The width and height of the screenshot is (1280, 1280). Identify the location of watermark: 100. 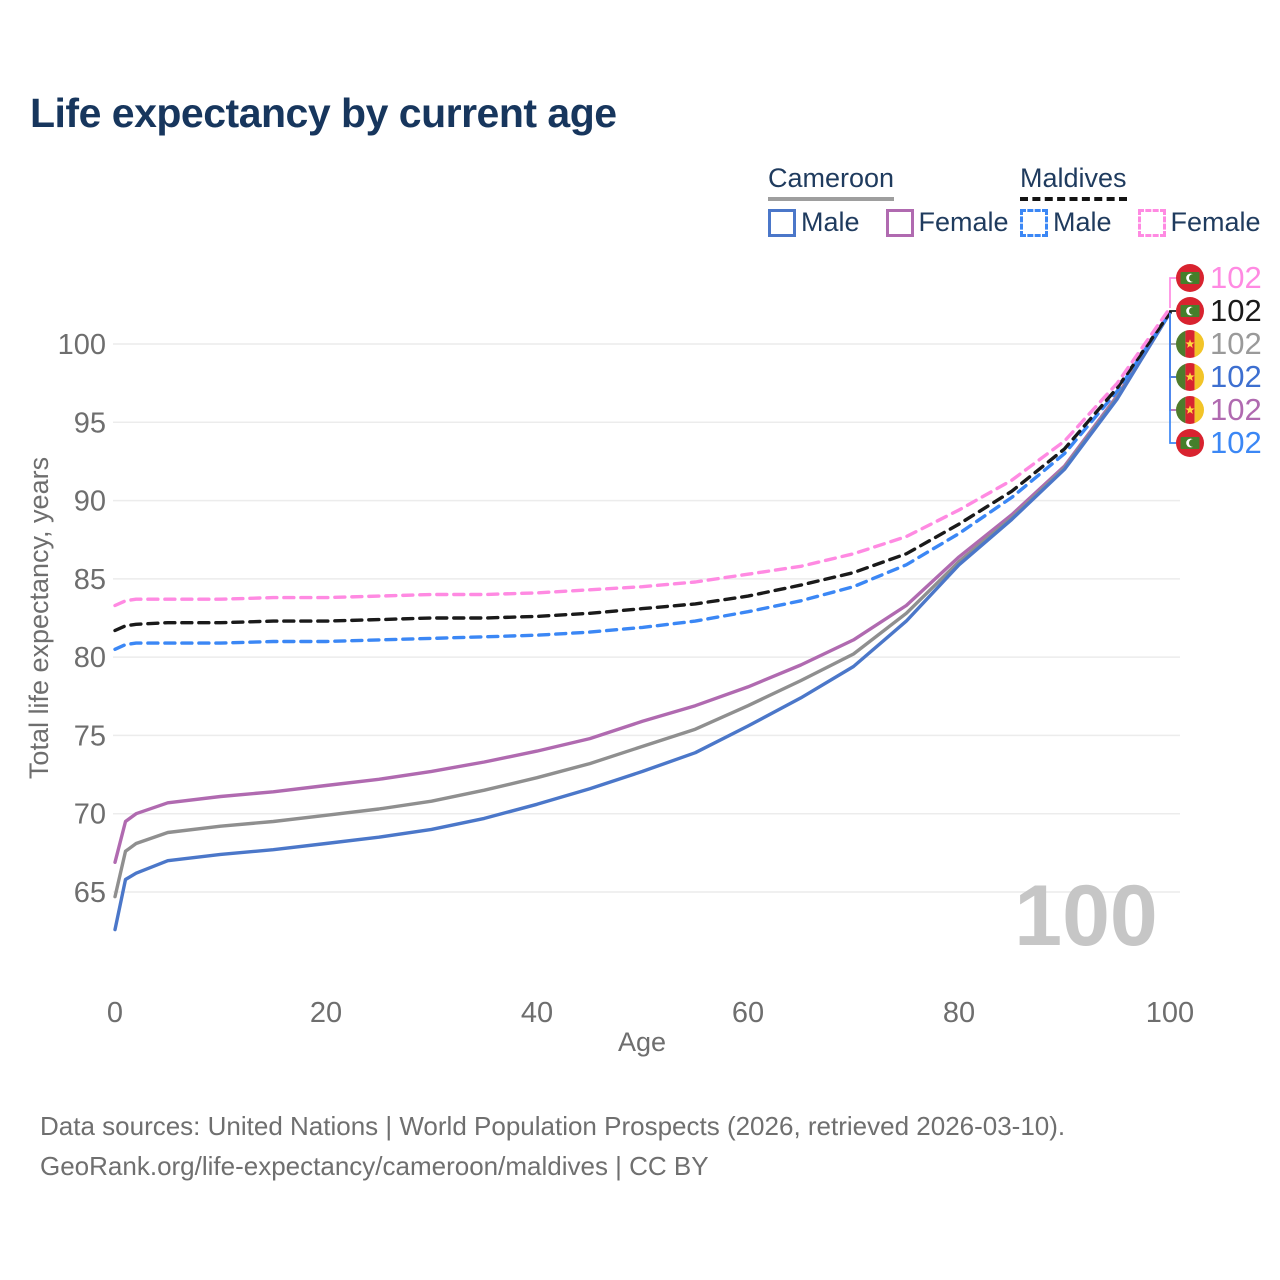
(1086, 916).